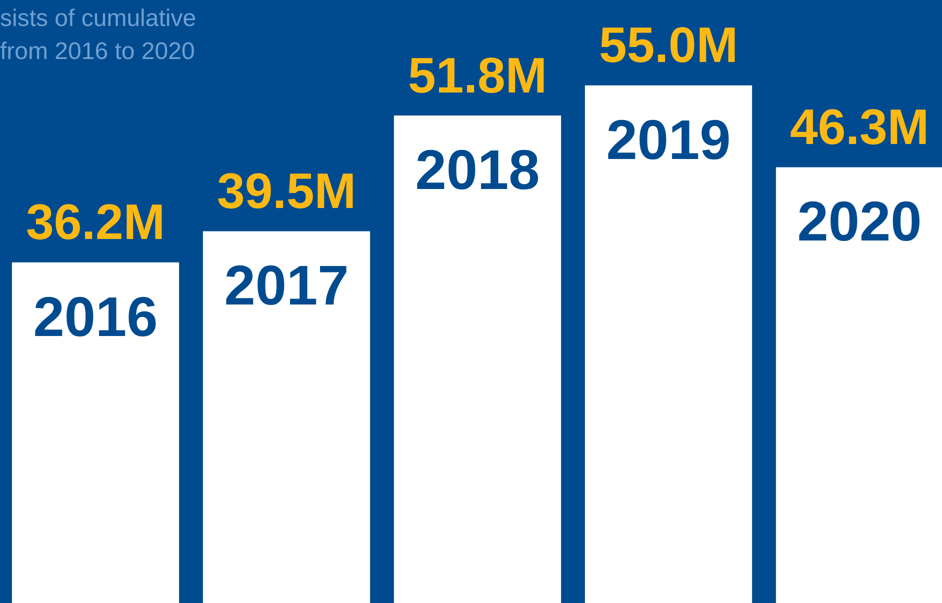 The image size is (942, 603). Describe the element at coordinates (286, 191) in the screenshot. I see `data-label: 39.5M` at that location.